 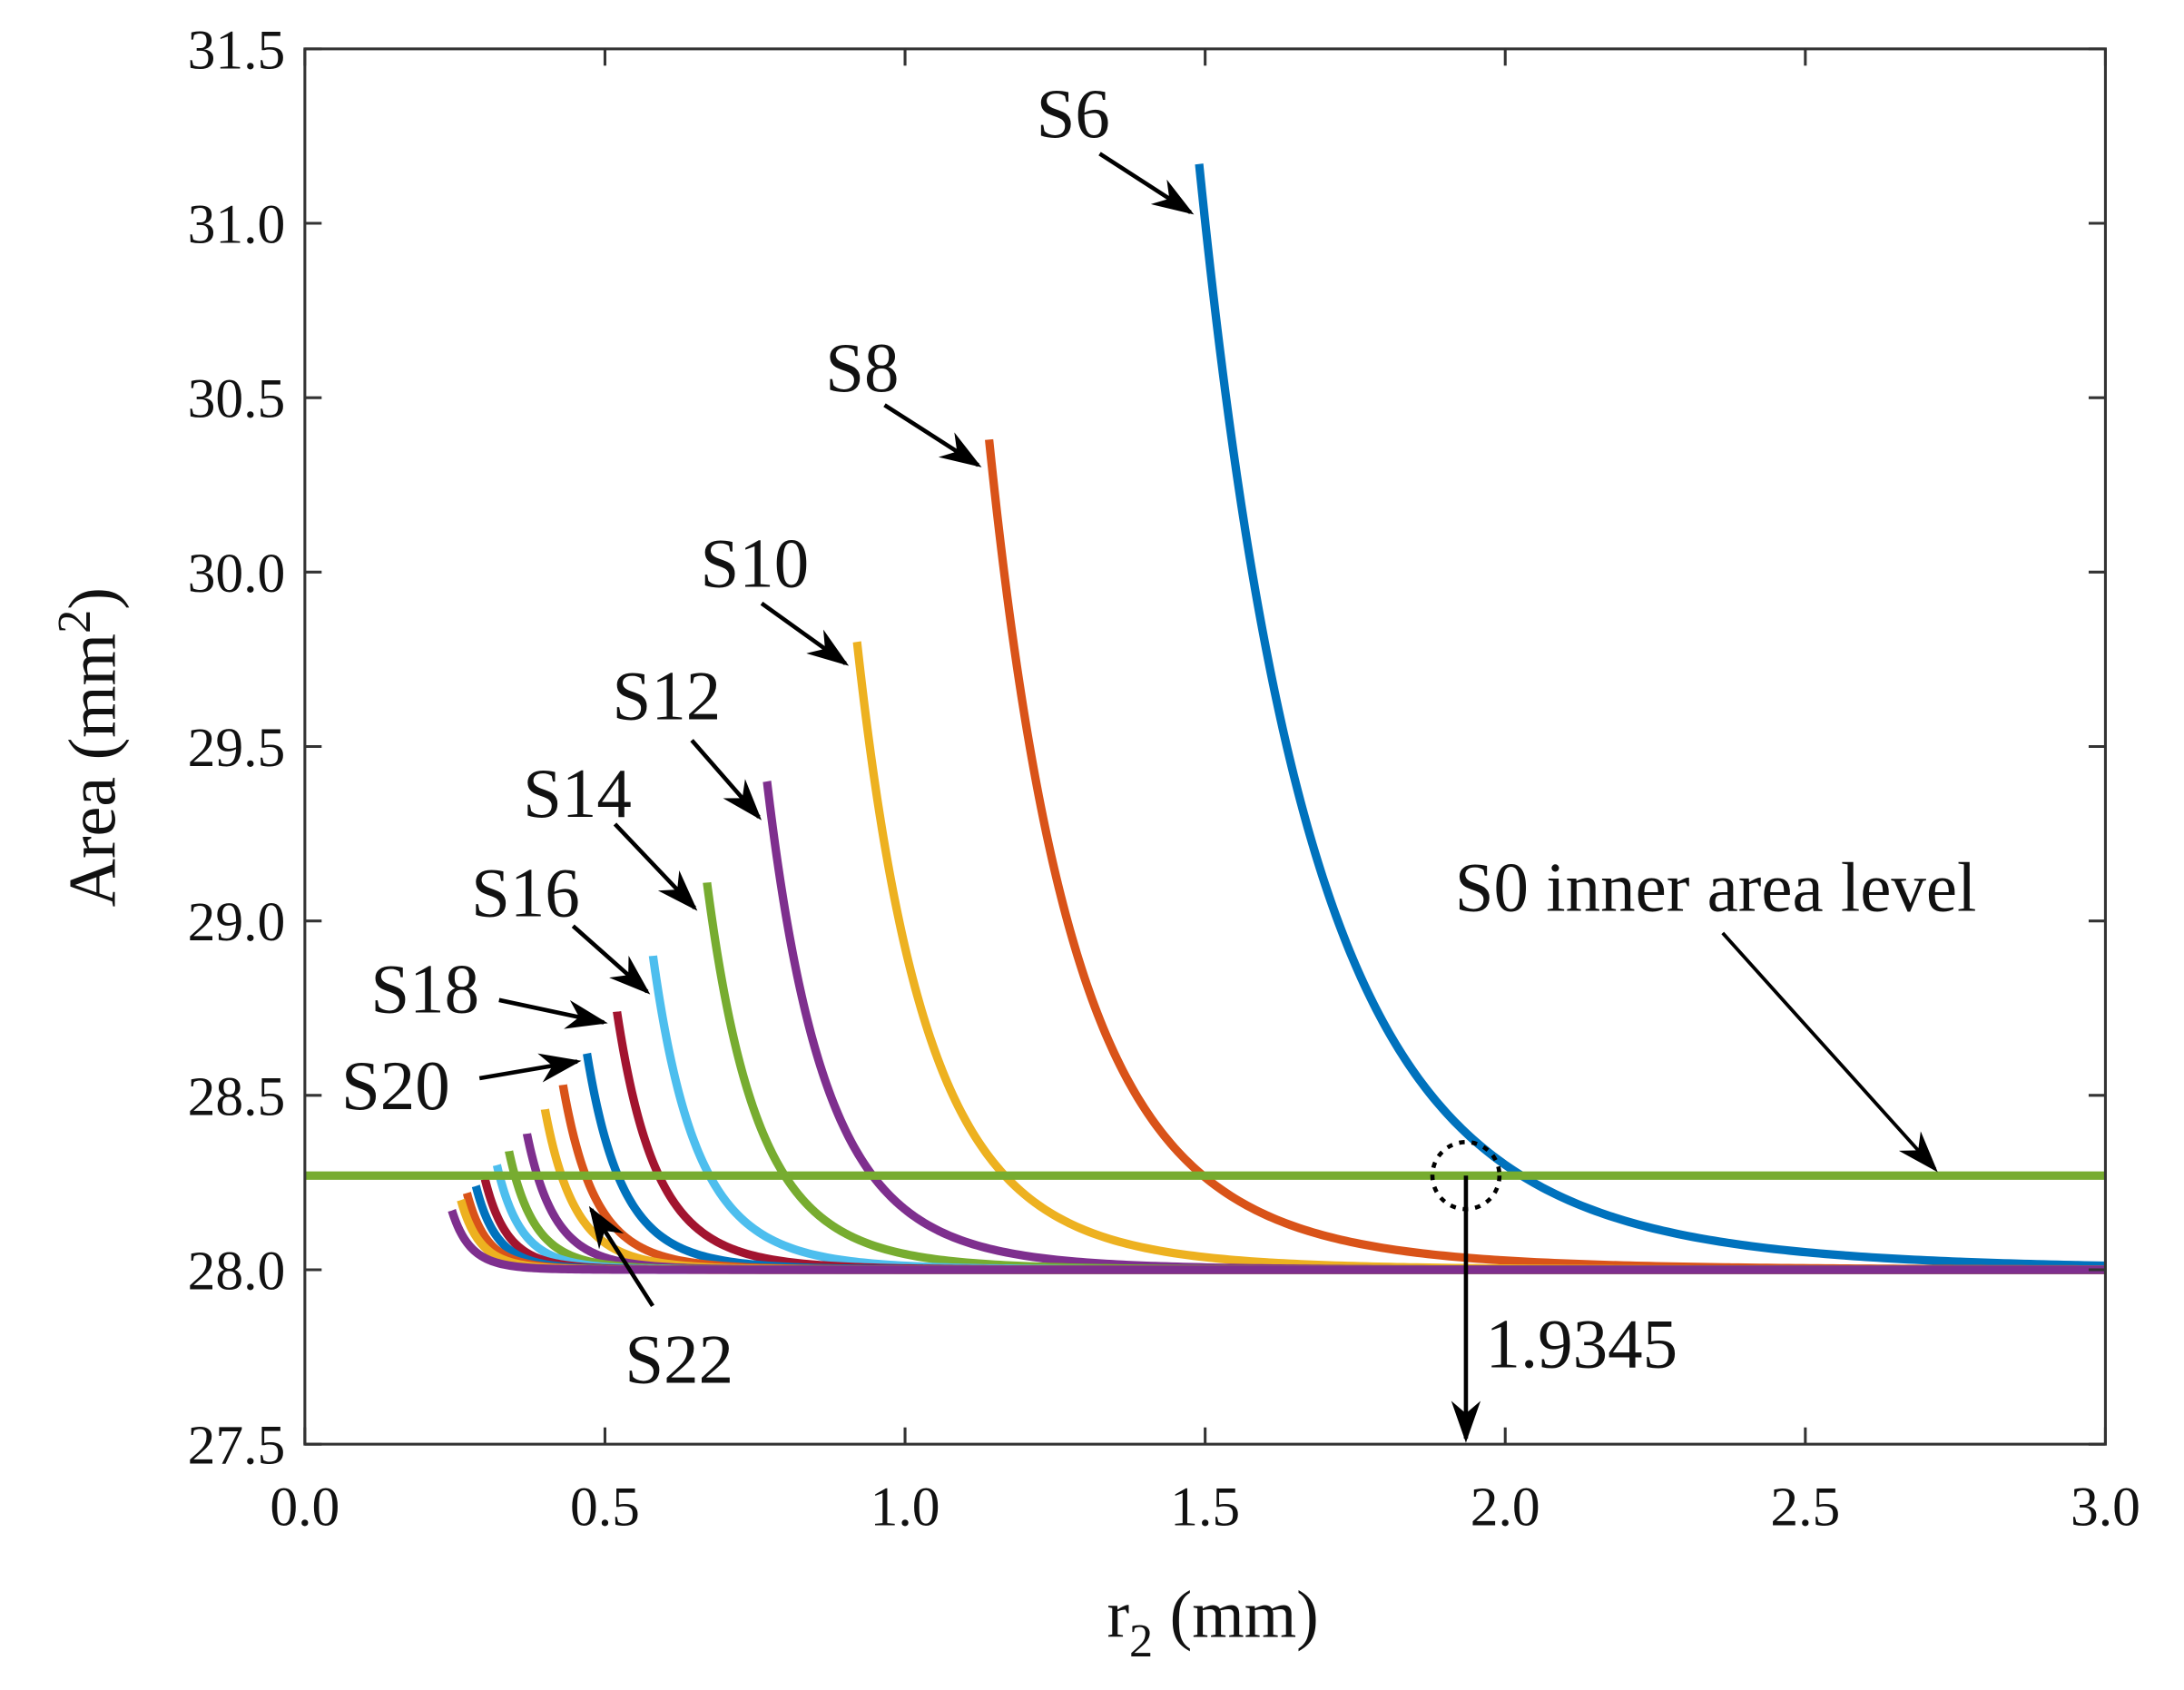 I want to click on annotation-arrow-s18, so click(x=553, y=1013).